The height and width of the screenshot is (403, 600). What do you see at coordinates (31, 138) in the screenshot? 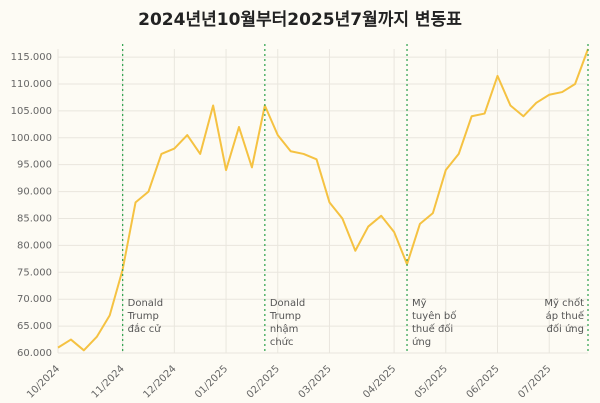
I see `y-tick-label: 100.000` at bounding box center [31, 138].